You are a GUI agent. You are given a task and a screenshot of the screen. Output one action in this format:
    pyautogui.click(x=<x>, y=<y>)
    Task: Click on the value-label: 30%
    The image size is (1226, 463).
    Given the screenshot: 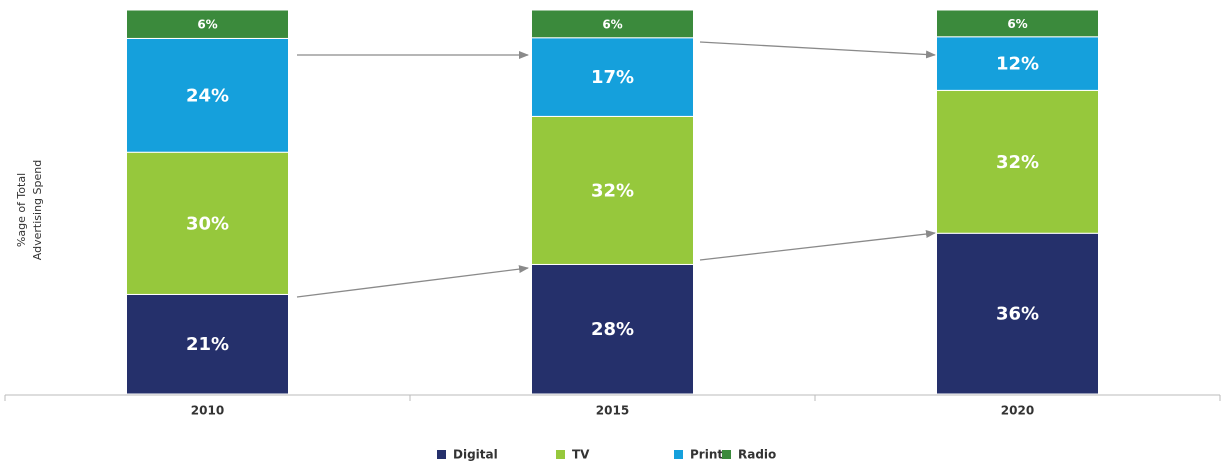 What is the action you would take?
    pyautogui.click(x=207, y=223)
    